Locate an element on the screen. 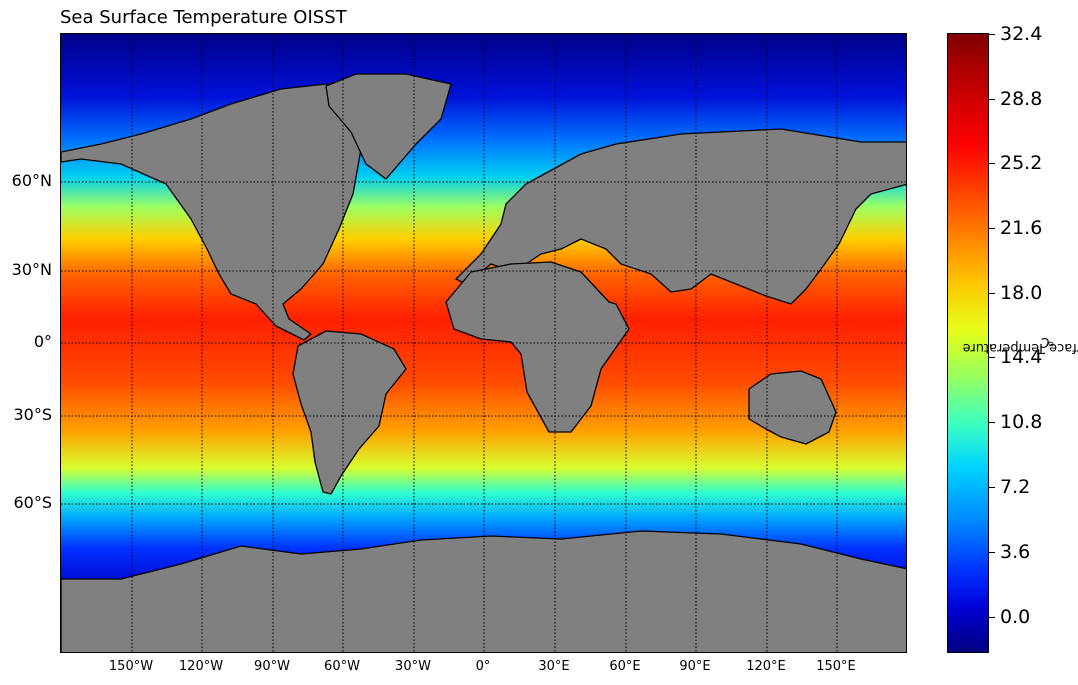 Image resolution: width=1078 pixels, height=685 pixels. land-africa is located at coordinates (537, 347).